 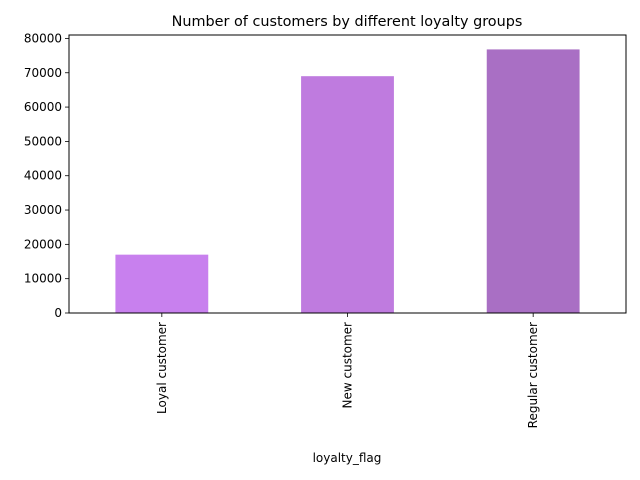 What do you see at coordinates (43, 38) in the screenshot?
I see `y-tick-label: 80000` at bounding box center [43, 38].